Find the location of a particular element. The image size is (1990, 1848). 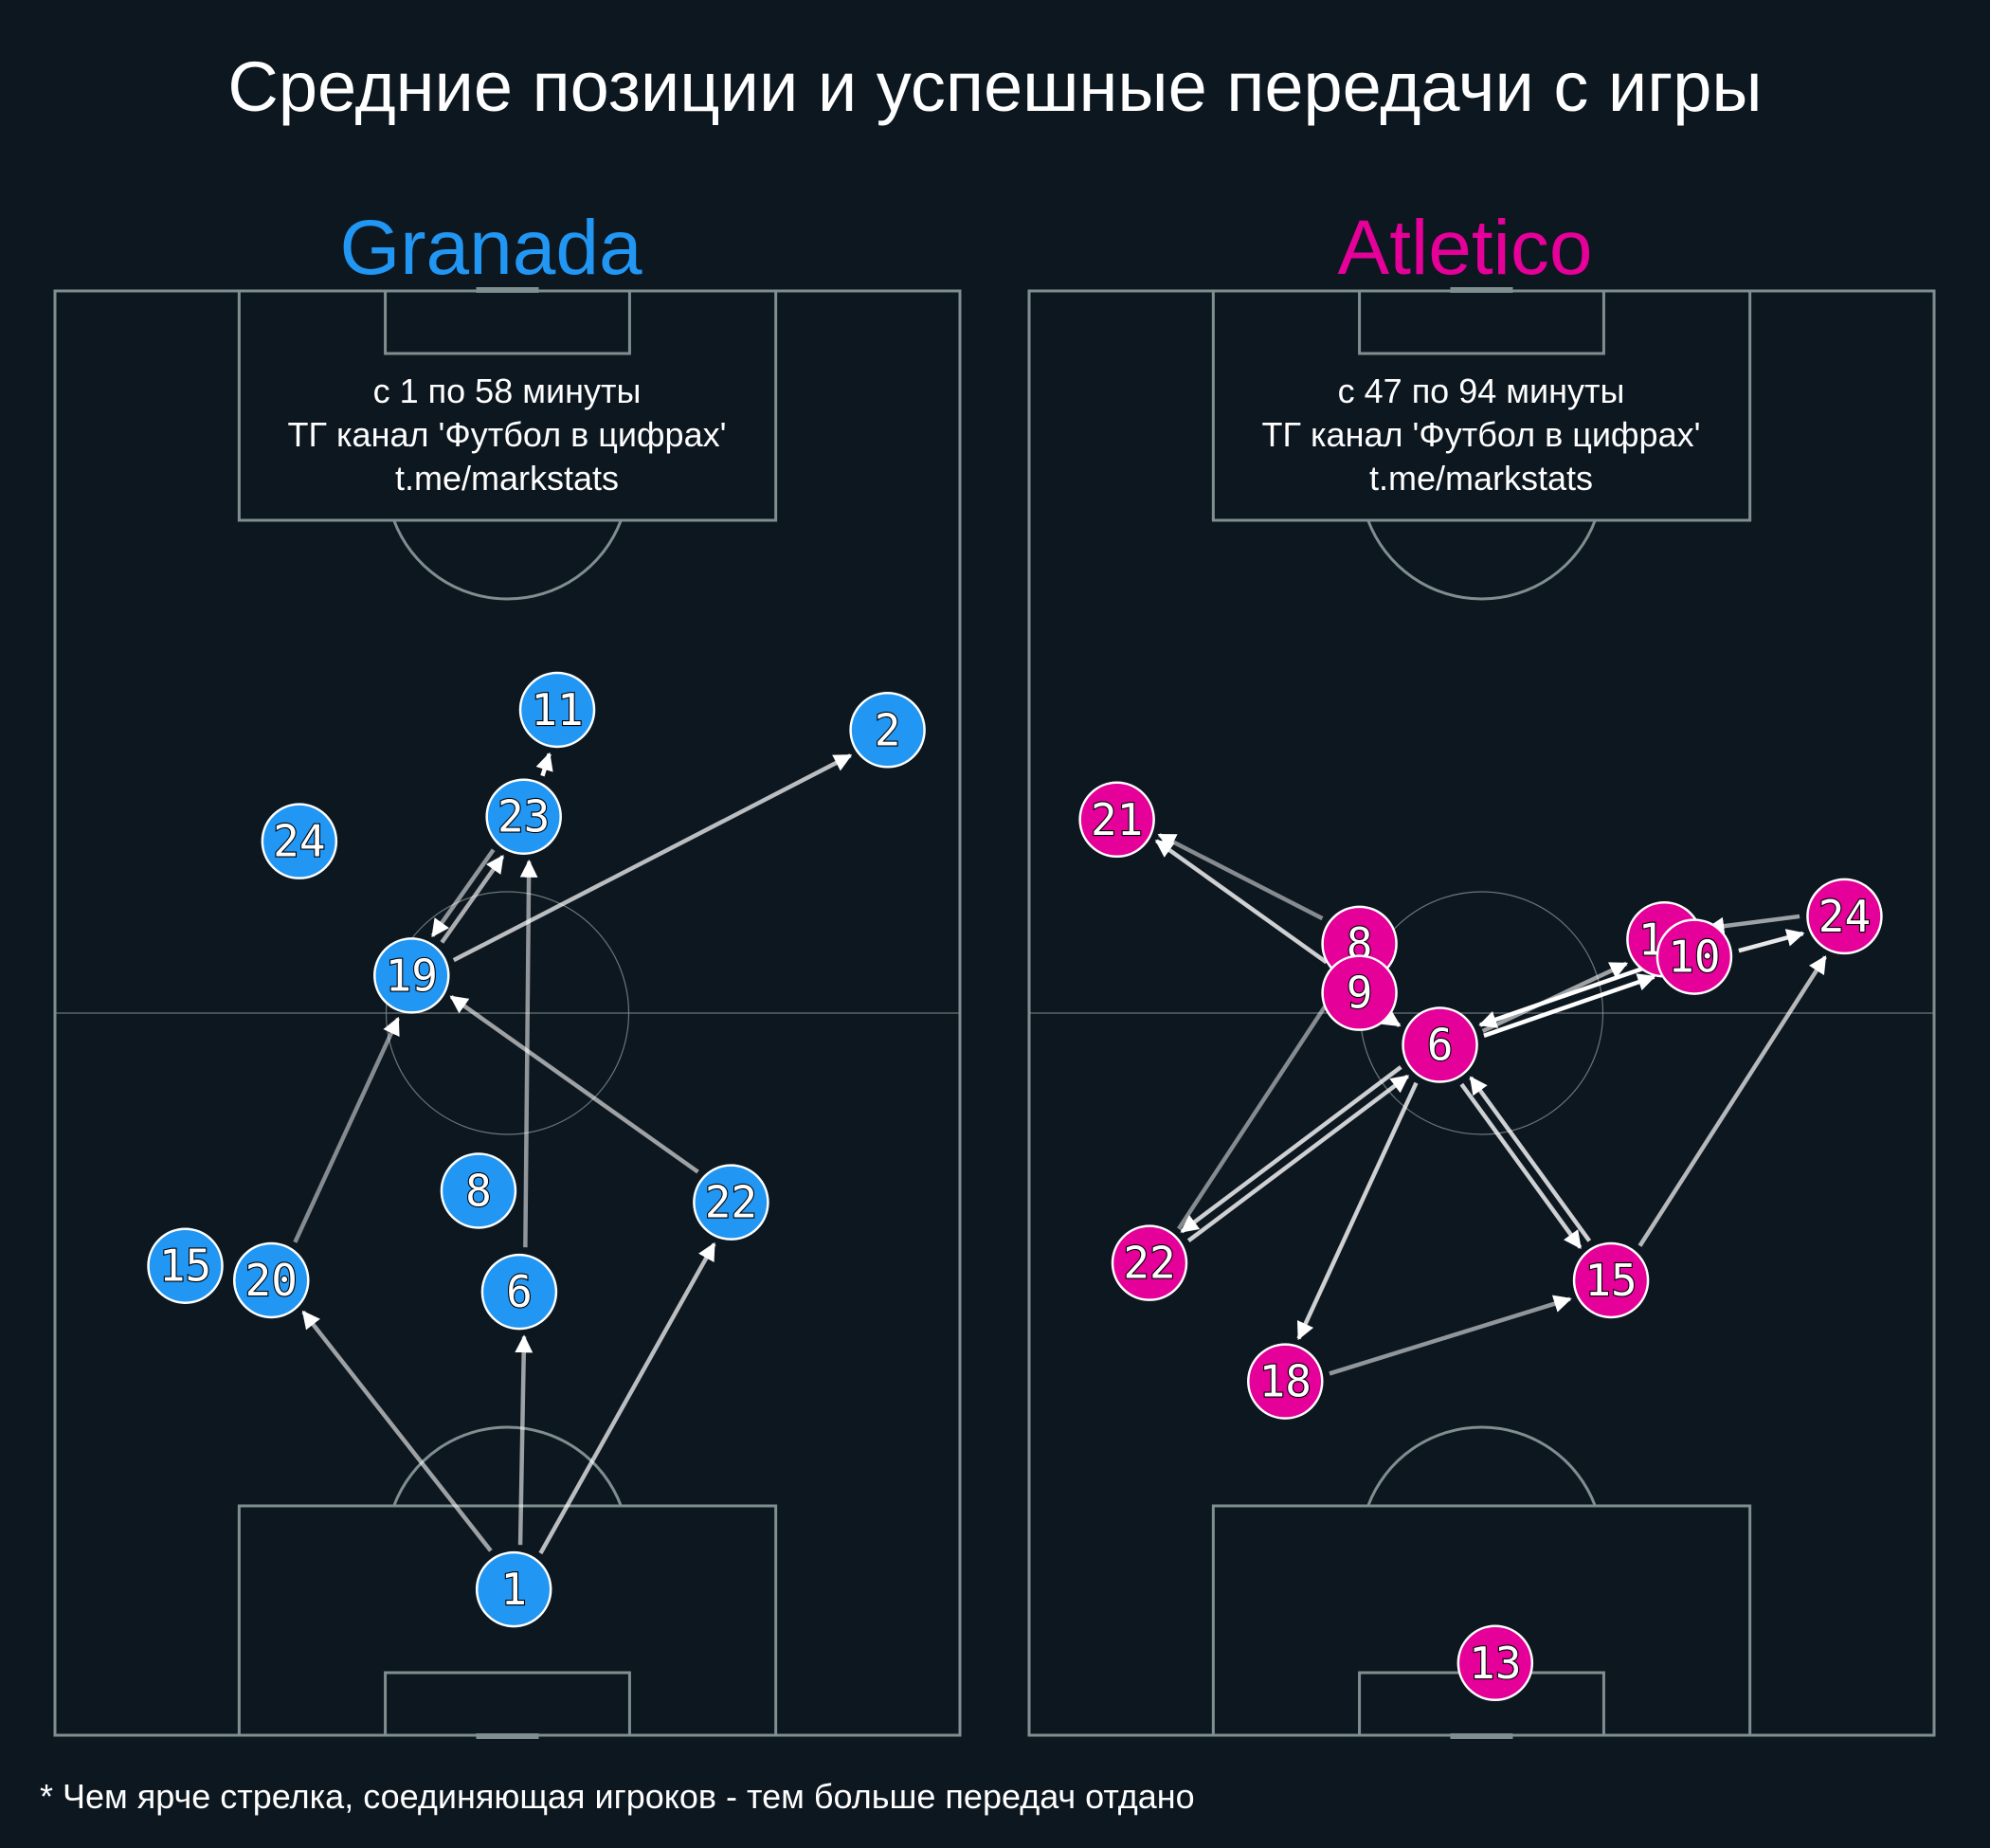

team-title-right: Atletico is located at coordinates (1465, 248).